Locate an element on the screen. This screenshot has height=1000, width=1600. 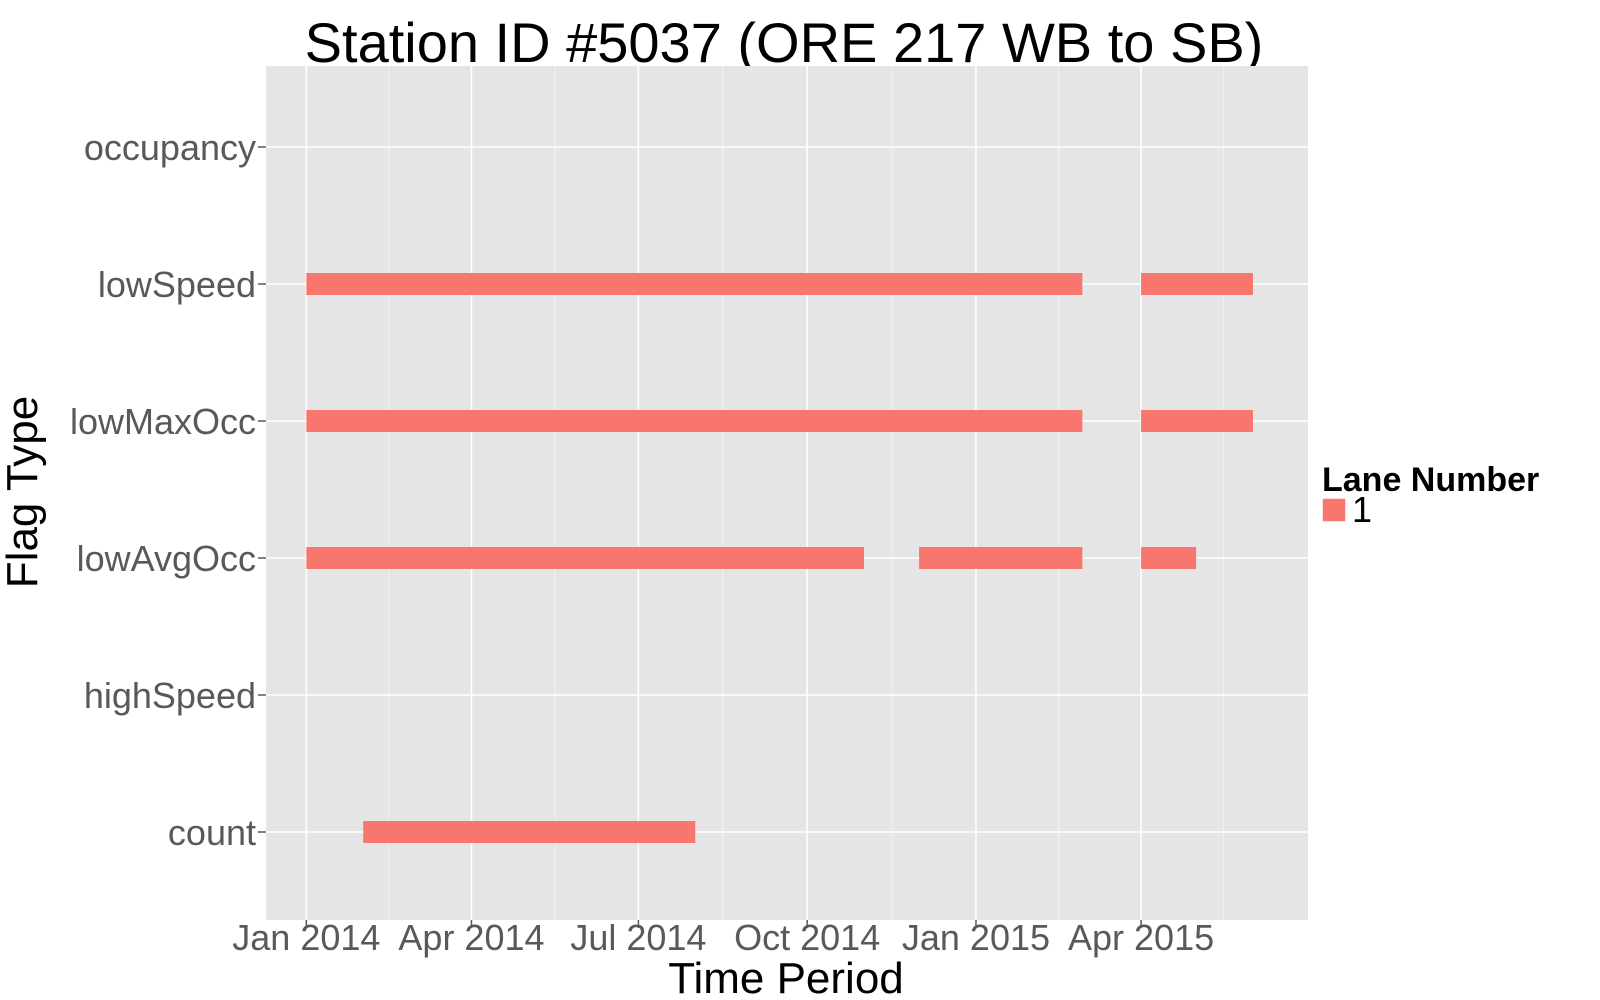
y-tick-label-occupancy: occupancy is located at coordinates (170, 147).